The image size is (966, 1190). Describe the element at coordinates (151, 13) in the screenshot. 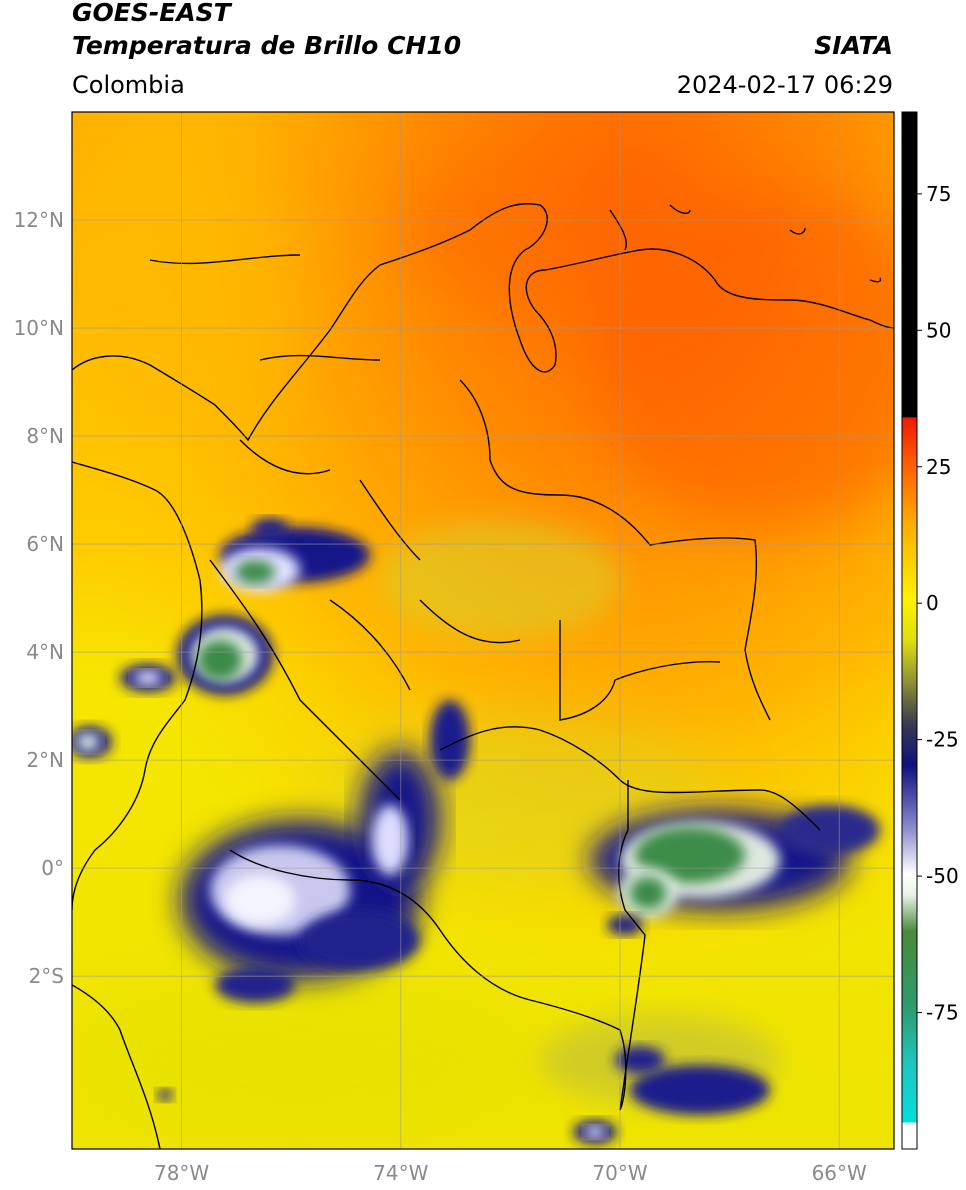

I see `title-line-1: GOES-EAST` at that location.